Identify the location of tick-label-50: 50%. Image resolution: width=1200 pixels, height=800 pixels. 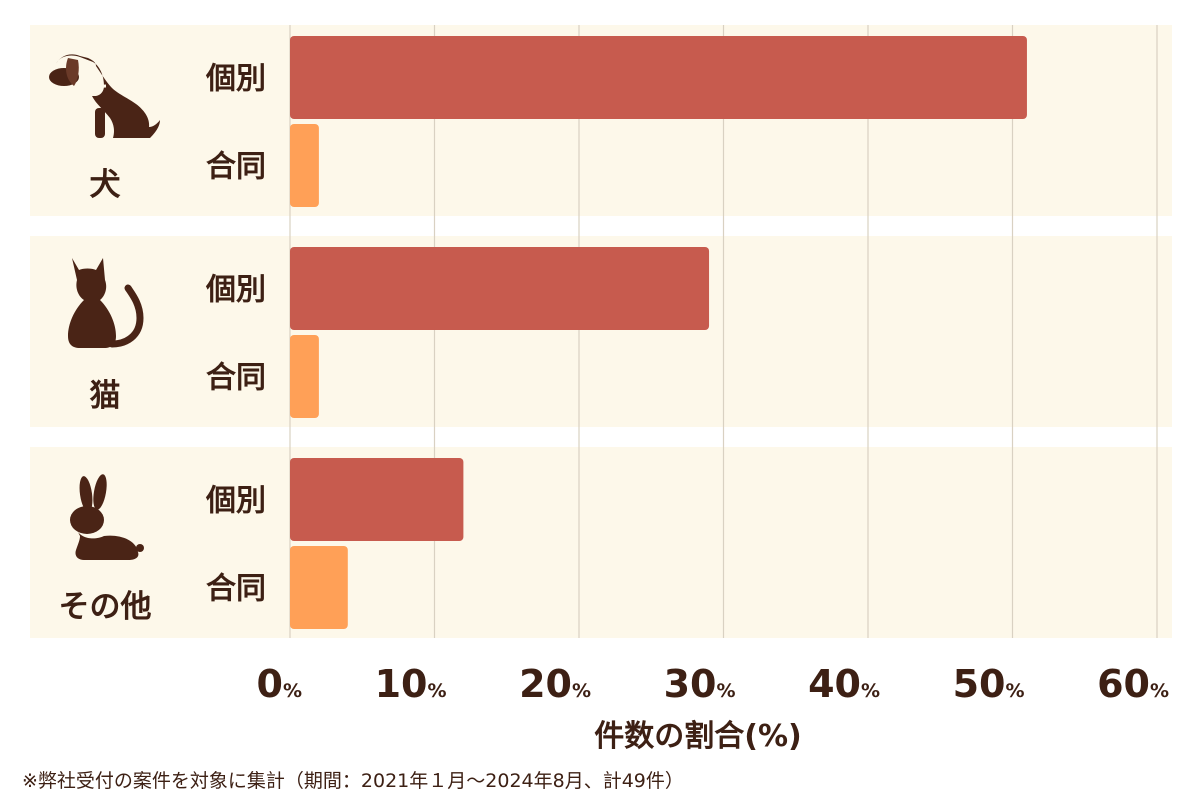
(989, 684).